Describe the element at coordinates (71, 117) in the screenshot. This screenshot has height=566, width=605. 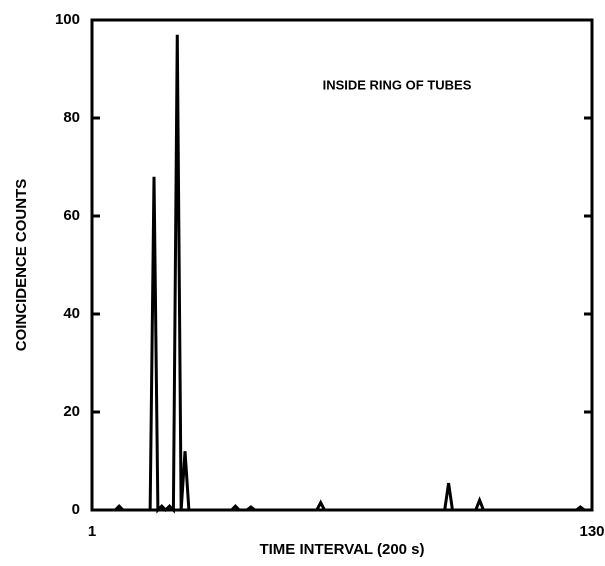
I see `y-tick-label: 80` at that location.